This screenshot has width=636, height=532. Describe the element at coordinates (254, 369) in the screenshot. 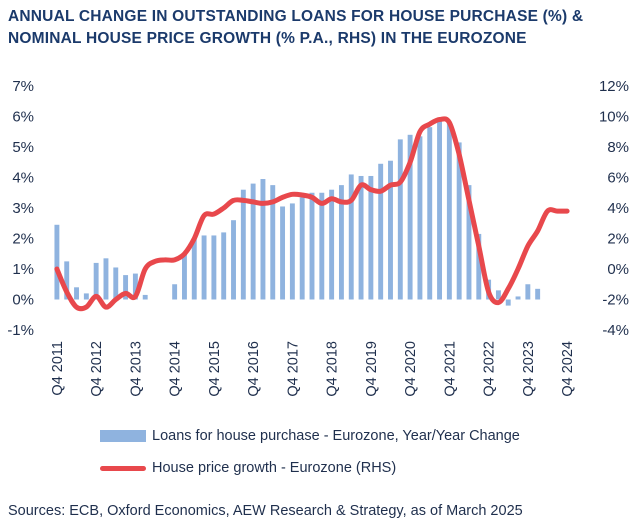

I see `x-tick-label: Q4 2016` at that location.